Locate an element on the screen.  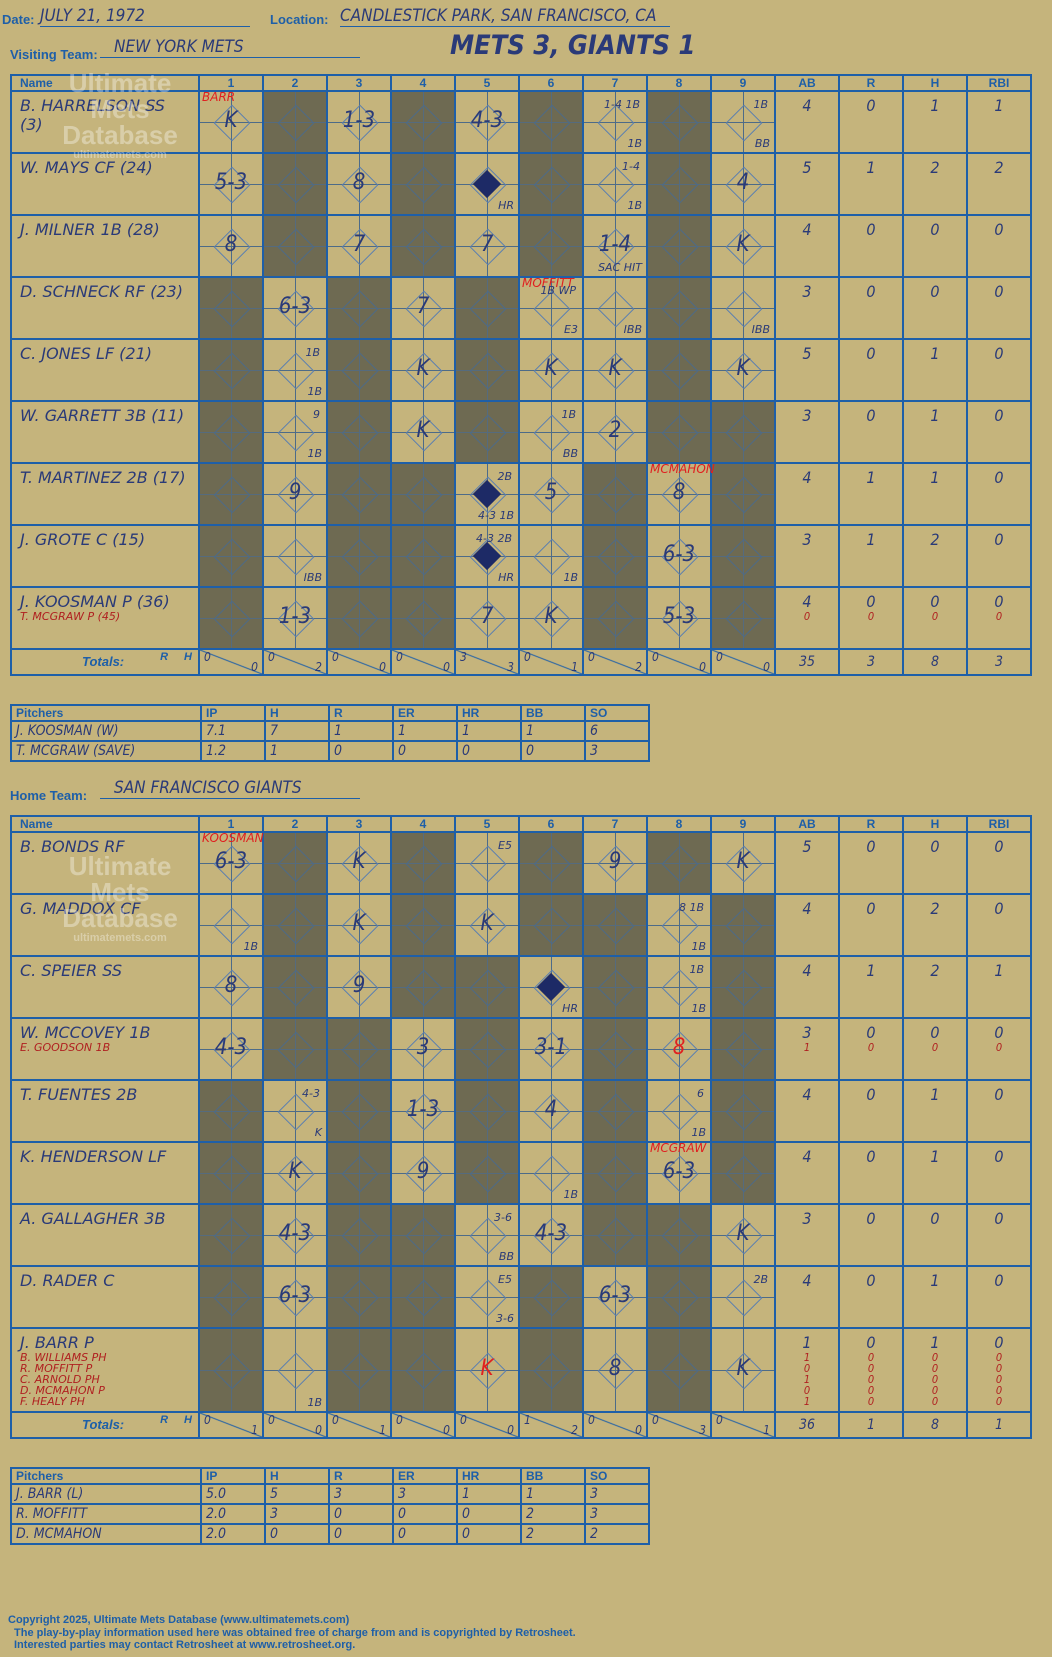
substitute-name: B. WILLIAMS PH is located at coordinates (63, 1357).